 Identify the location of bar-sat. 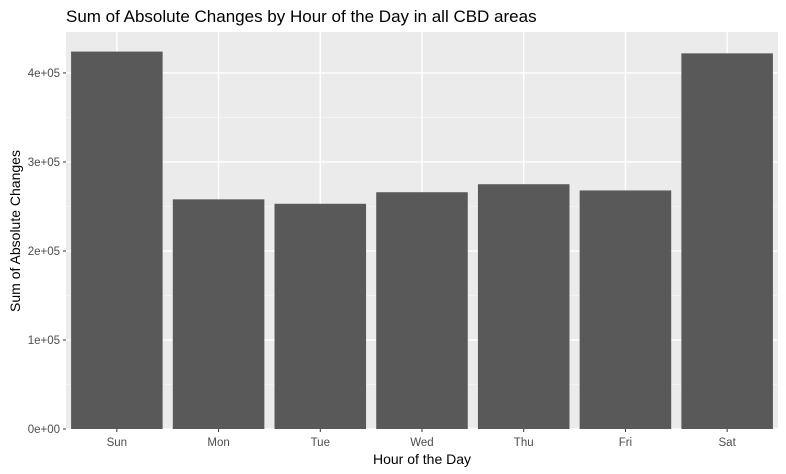
(727, 241).